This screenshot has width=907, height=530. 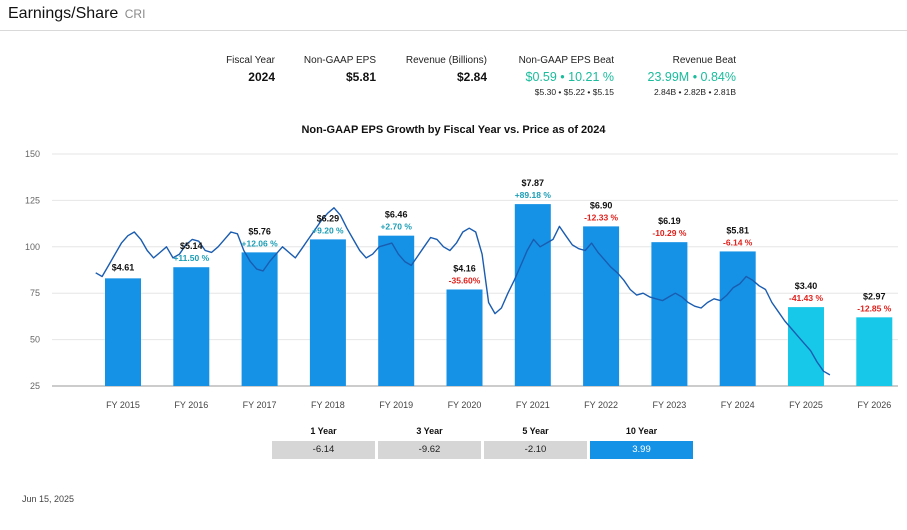 I want to click on revenue-label: Revenue (Billions), so click(x=446, y=60).